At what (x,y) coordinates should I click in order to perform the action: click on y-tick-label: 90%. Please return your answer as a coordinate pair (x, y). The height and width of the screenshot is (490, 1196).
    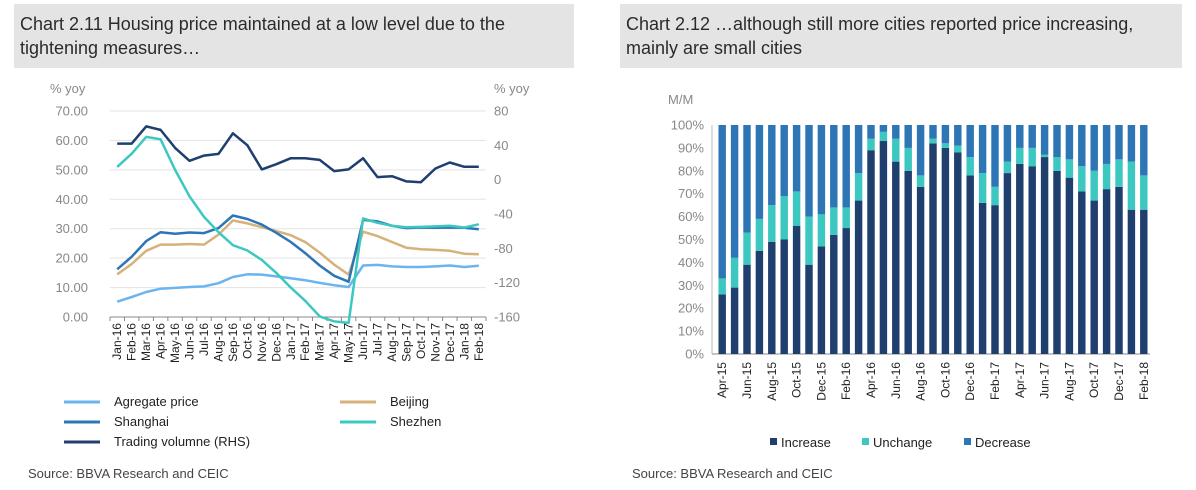
    Looking at the image, I should click on (691, 147).